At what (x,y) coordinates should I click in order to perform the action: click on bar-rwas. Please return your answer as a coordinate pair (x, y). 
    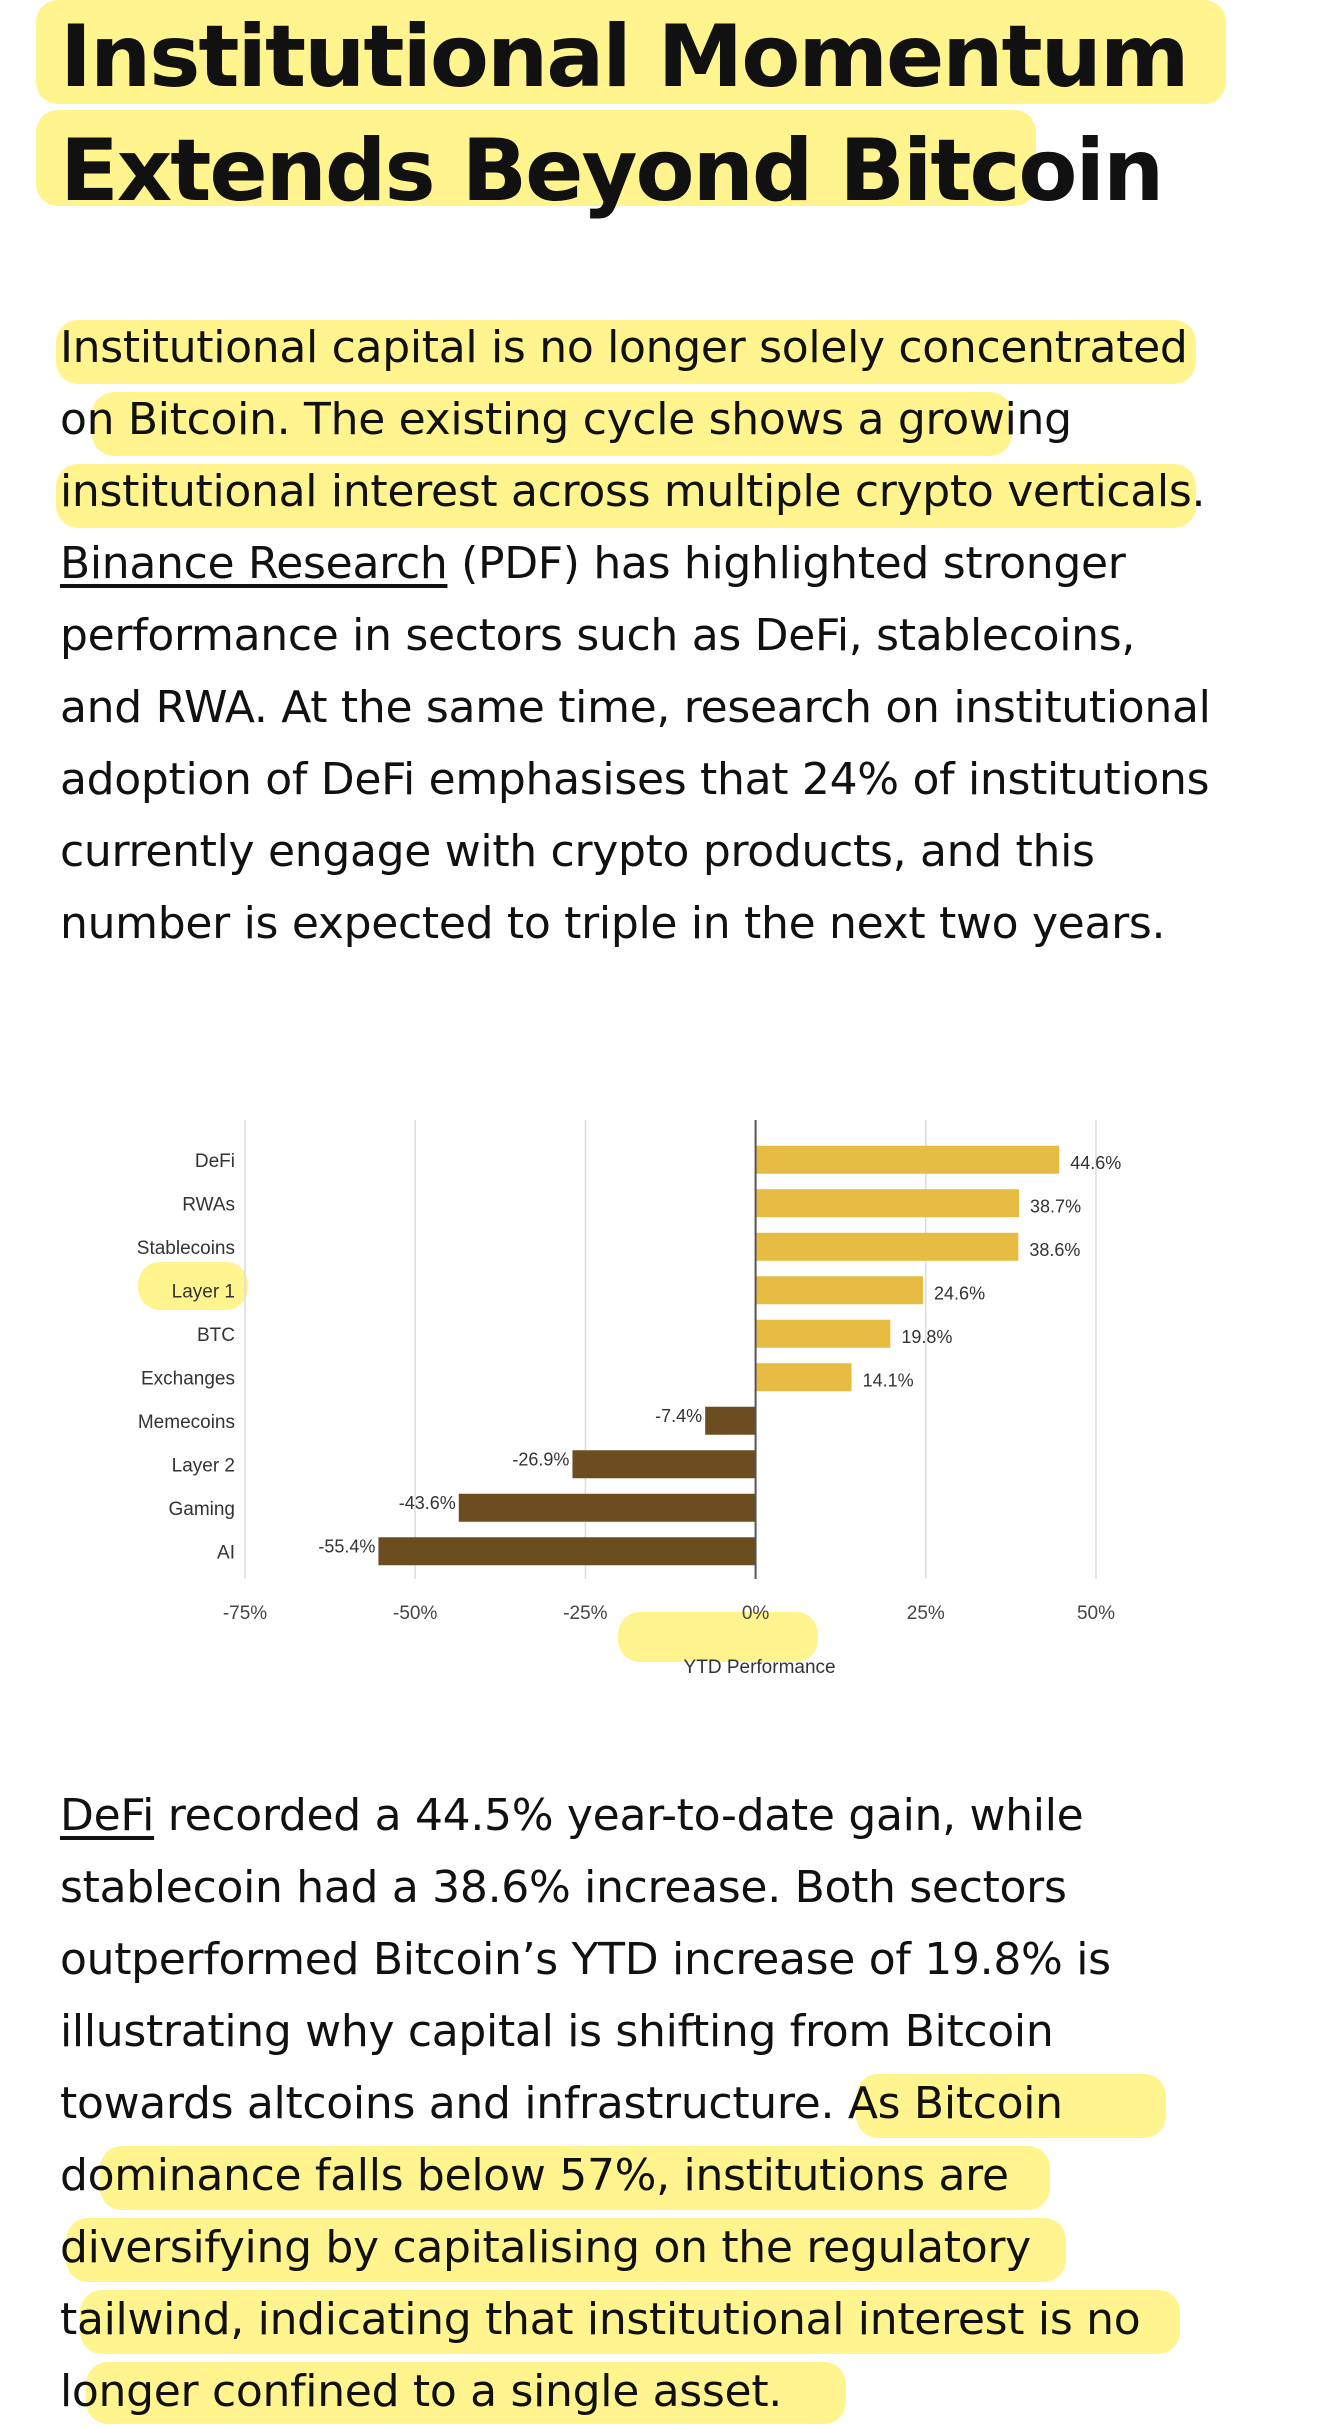
    Looking at the image, I should click on (887, 1203).